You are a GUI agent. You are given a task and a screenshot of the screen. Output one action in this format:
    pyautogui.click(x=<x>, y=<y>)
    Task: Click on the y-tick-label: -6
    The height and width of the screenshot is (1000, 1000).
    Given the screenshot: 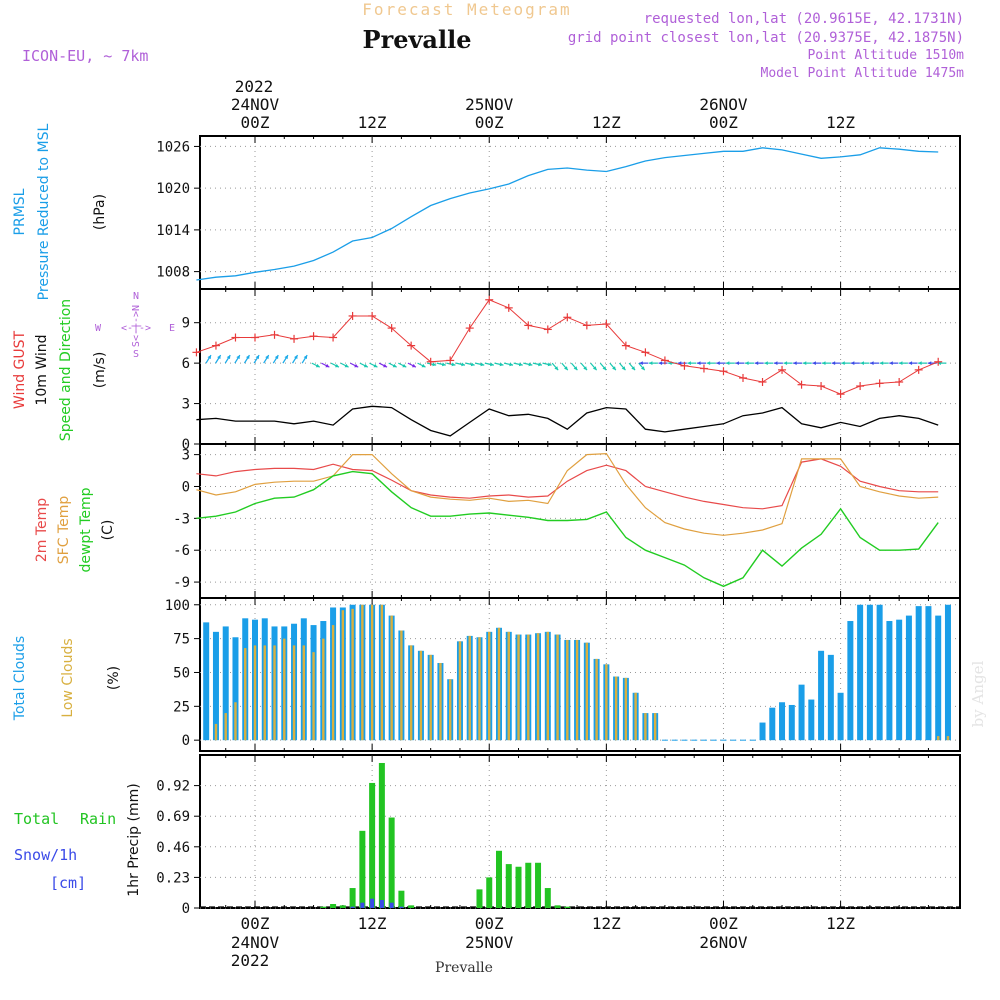 What is the action you would take?
    pyautogui.click(x=181, y=551)
    